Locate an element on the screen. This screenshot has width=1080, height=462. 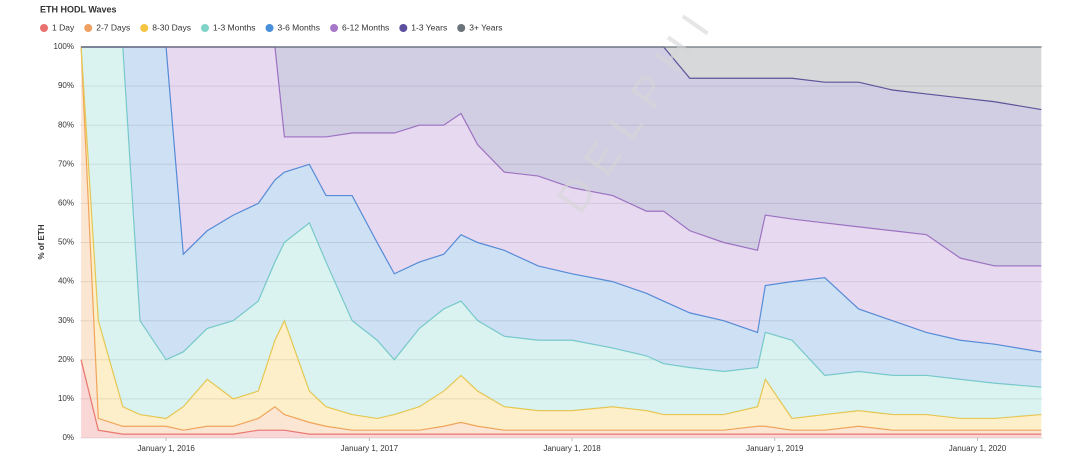
y-tick-label: 40% is located at coordinates (66, 281).